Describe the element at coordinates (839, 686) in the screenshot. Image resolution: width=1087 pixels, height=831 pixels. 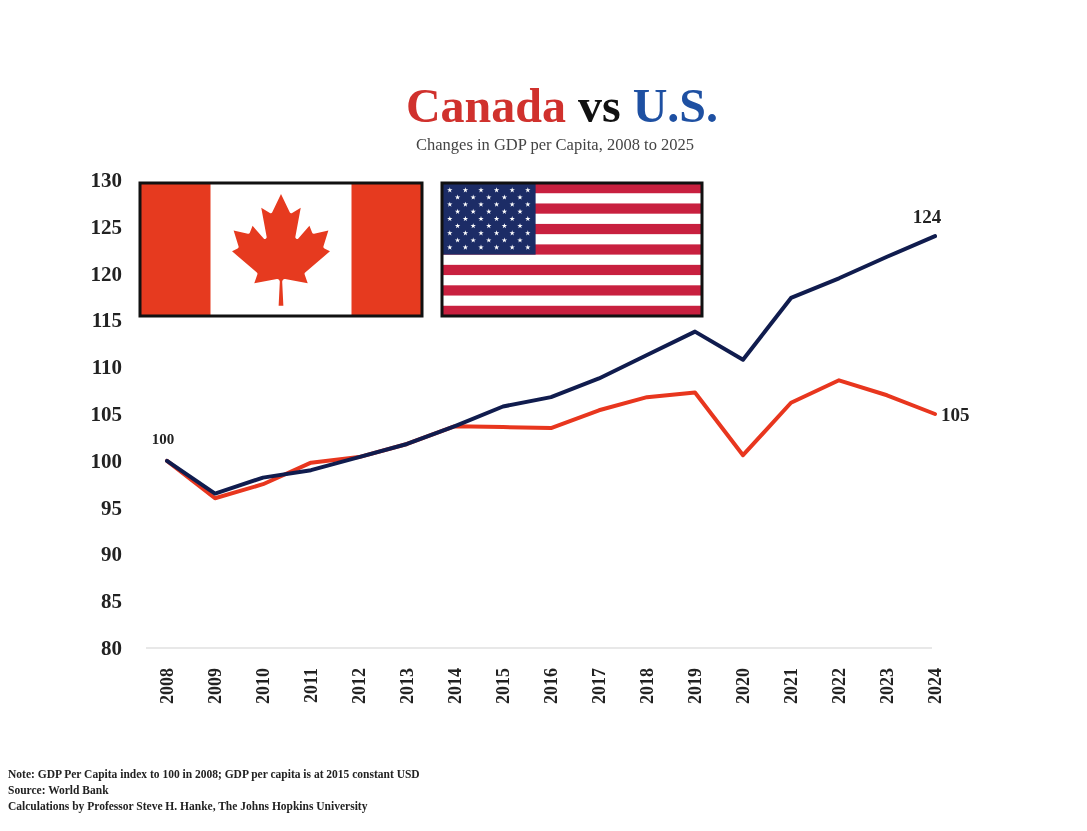
I see `x-tick-label: 2022` at that location.